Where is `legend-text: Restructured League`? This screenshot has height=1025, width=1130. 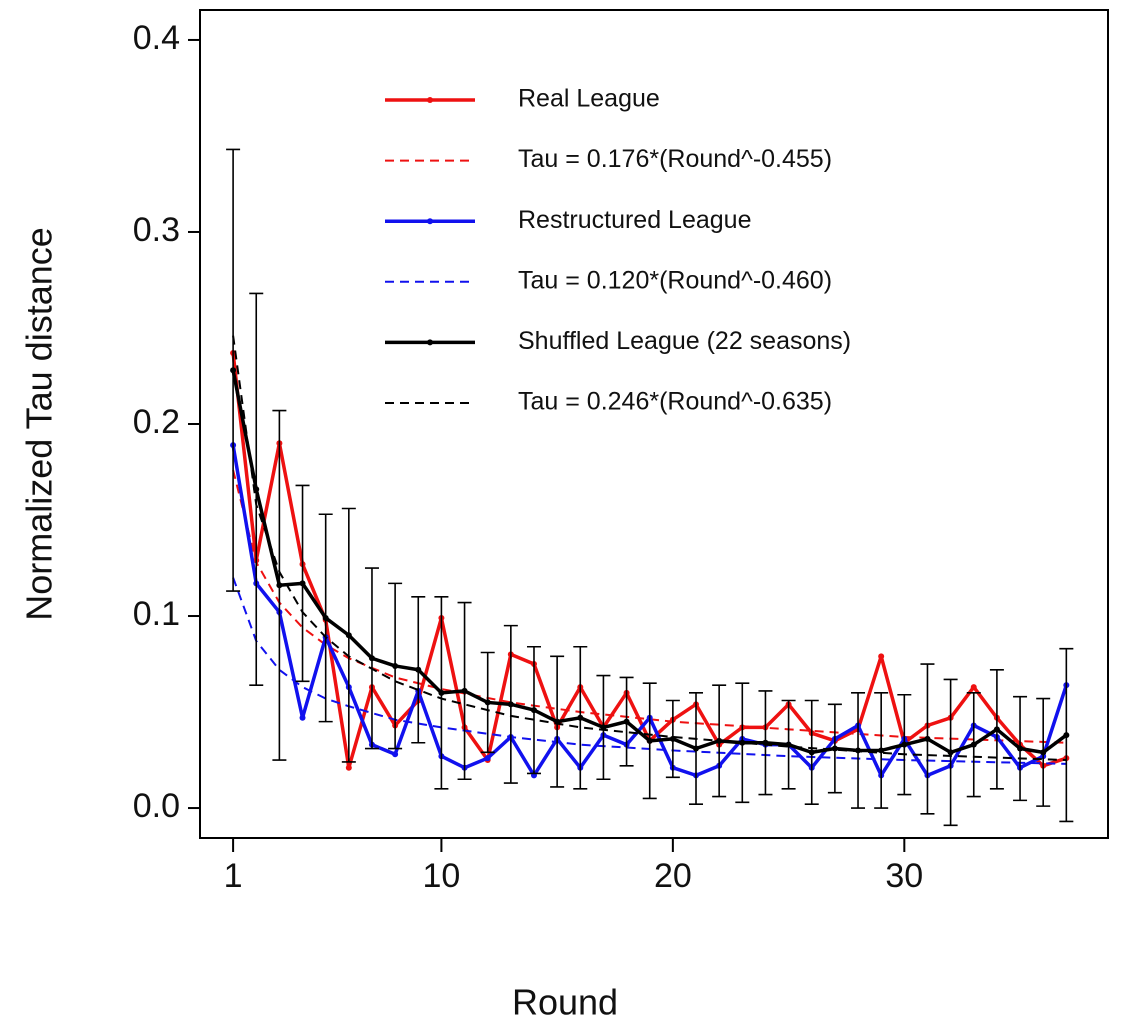
legend-text: Restructured League is located at coordinates (634, 220).